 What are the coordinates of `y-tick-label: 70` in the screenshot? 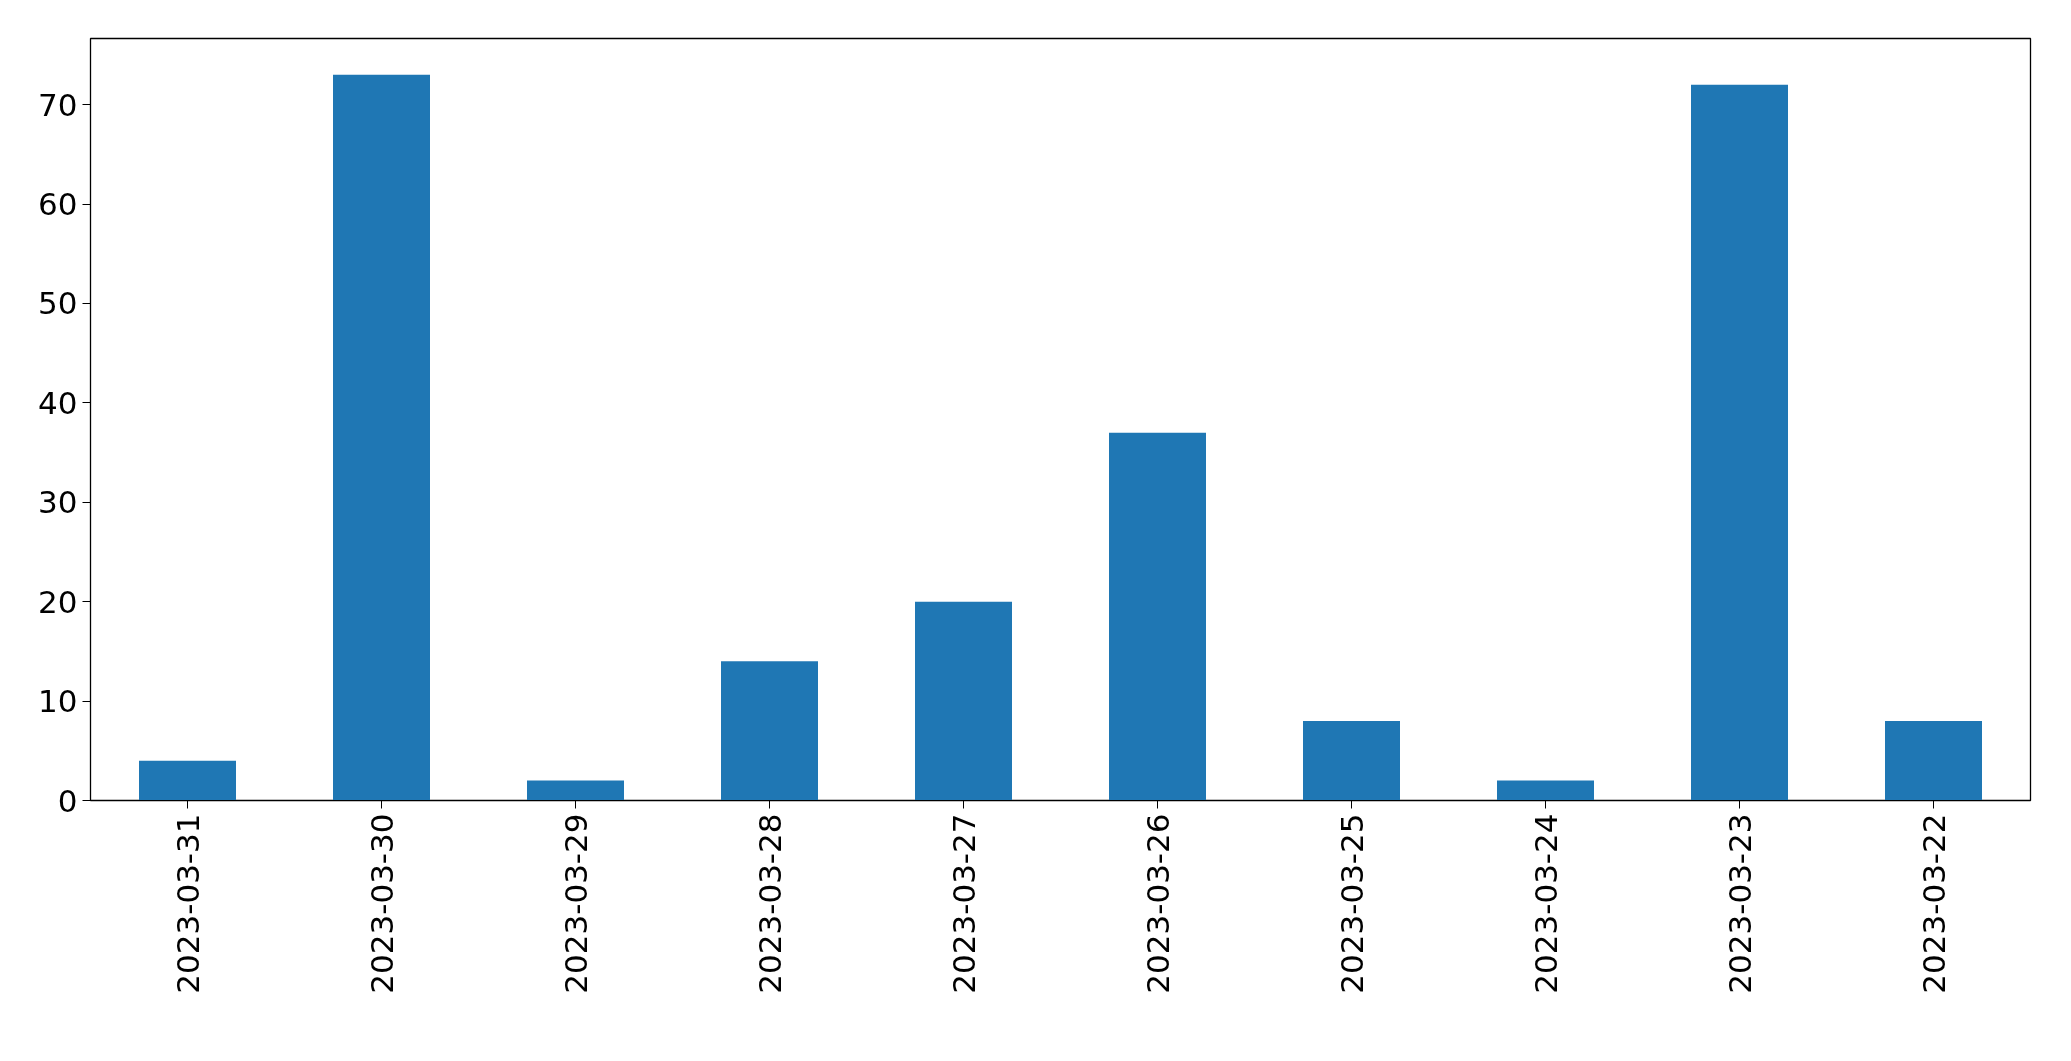 It's located at (58, 104).